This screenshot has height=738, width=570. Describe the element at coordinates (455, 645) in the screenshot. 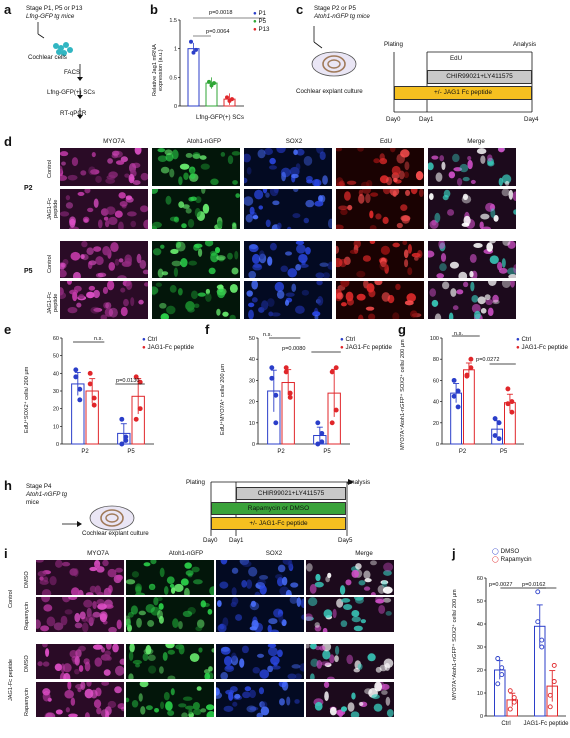

I see `j-ylabel: MYO7A⁺Atoh1-nGFP⁺ SOX2⁺ cells/ 200 µm` at that location.